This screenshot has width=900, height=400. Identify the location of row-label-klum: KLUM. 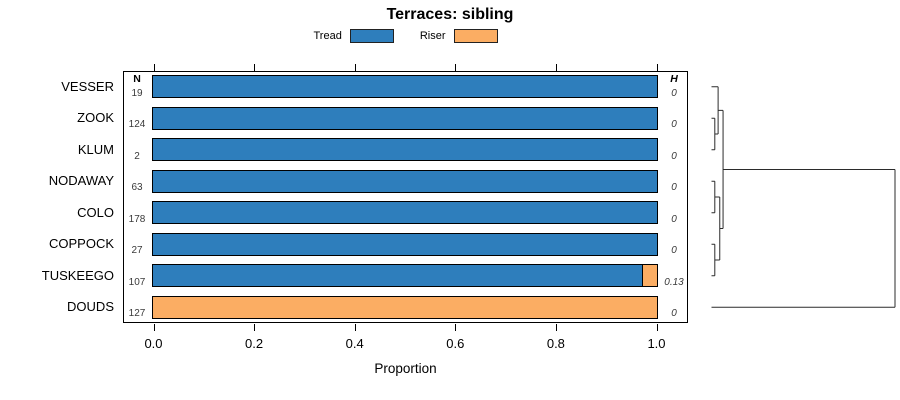
(95, 149).